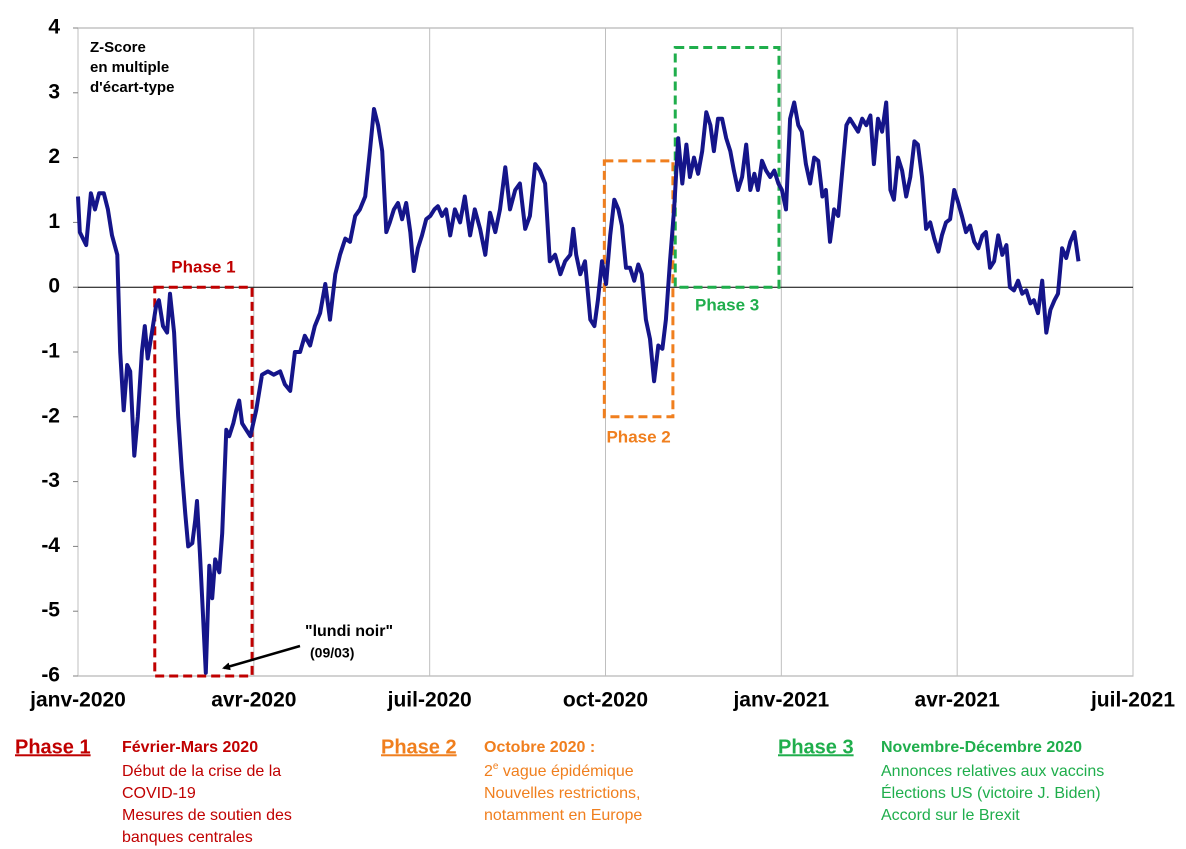 The height and width of the screenshot is (849, 1186). I want to click on y-tick-label: 2, so click(54, 156).